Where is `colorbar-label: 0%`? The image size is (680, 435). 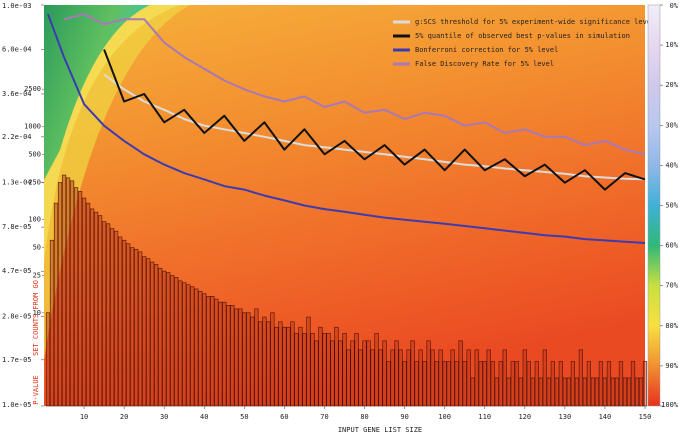
colorbar-label: 0% is located at coordinates (674, 6).